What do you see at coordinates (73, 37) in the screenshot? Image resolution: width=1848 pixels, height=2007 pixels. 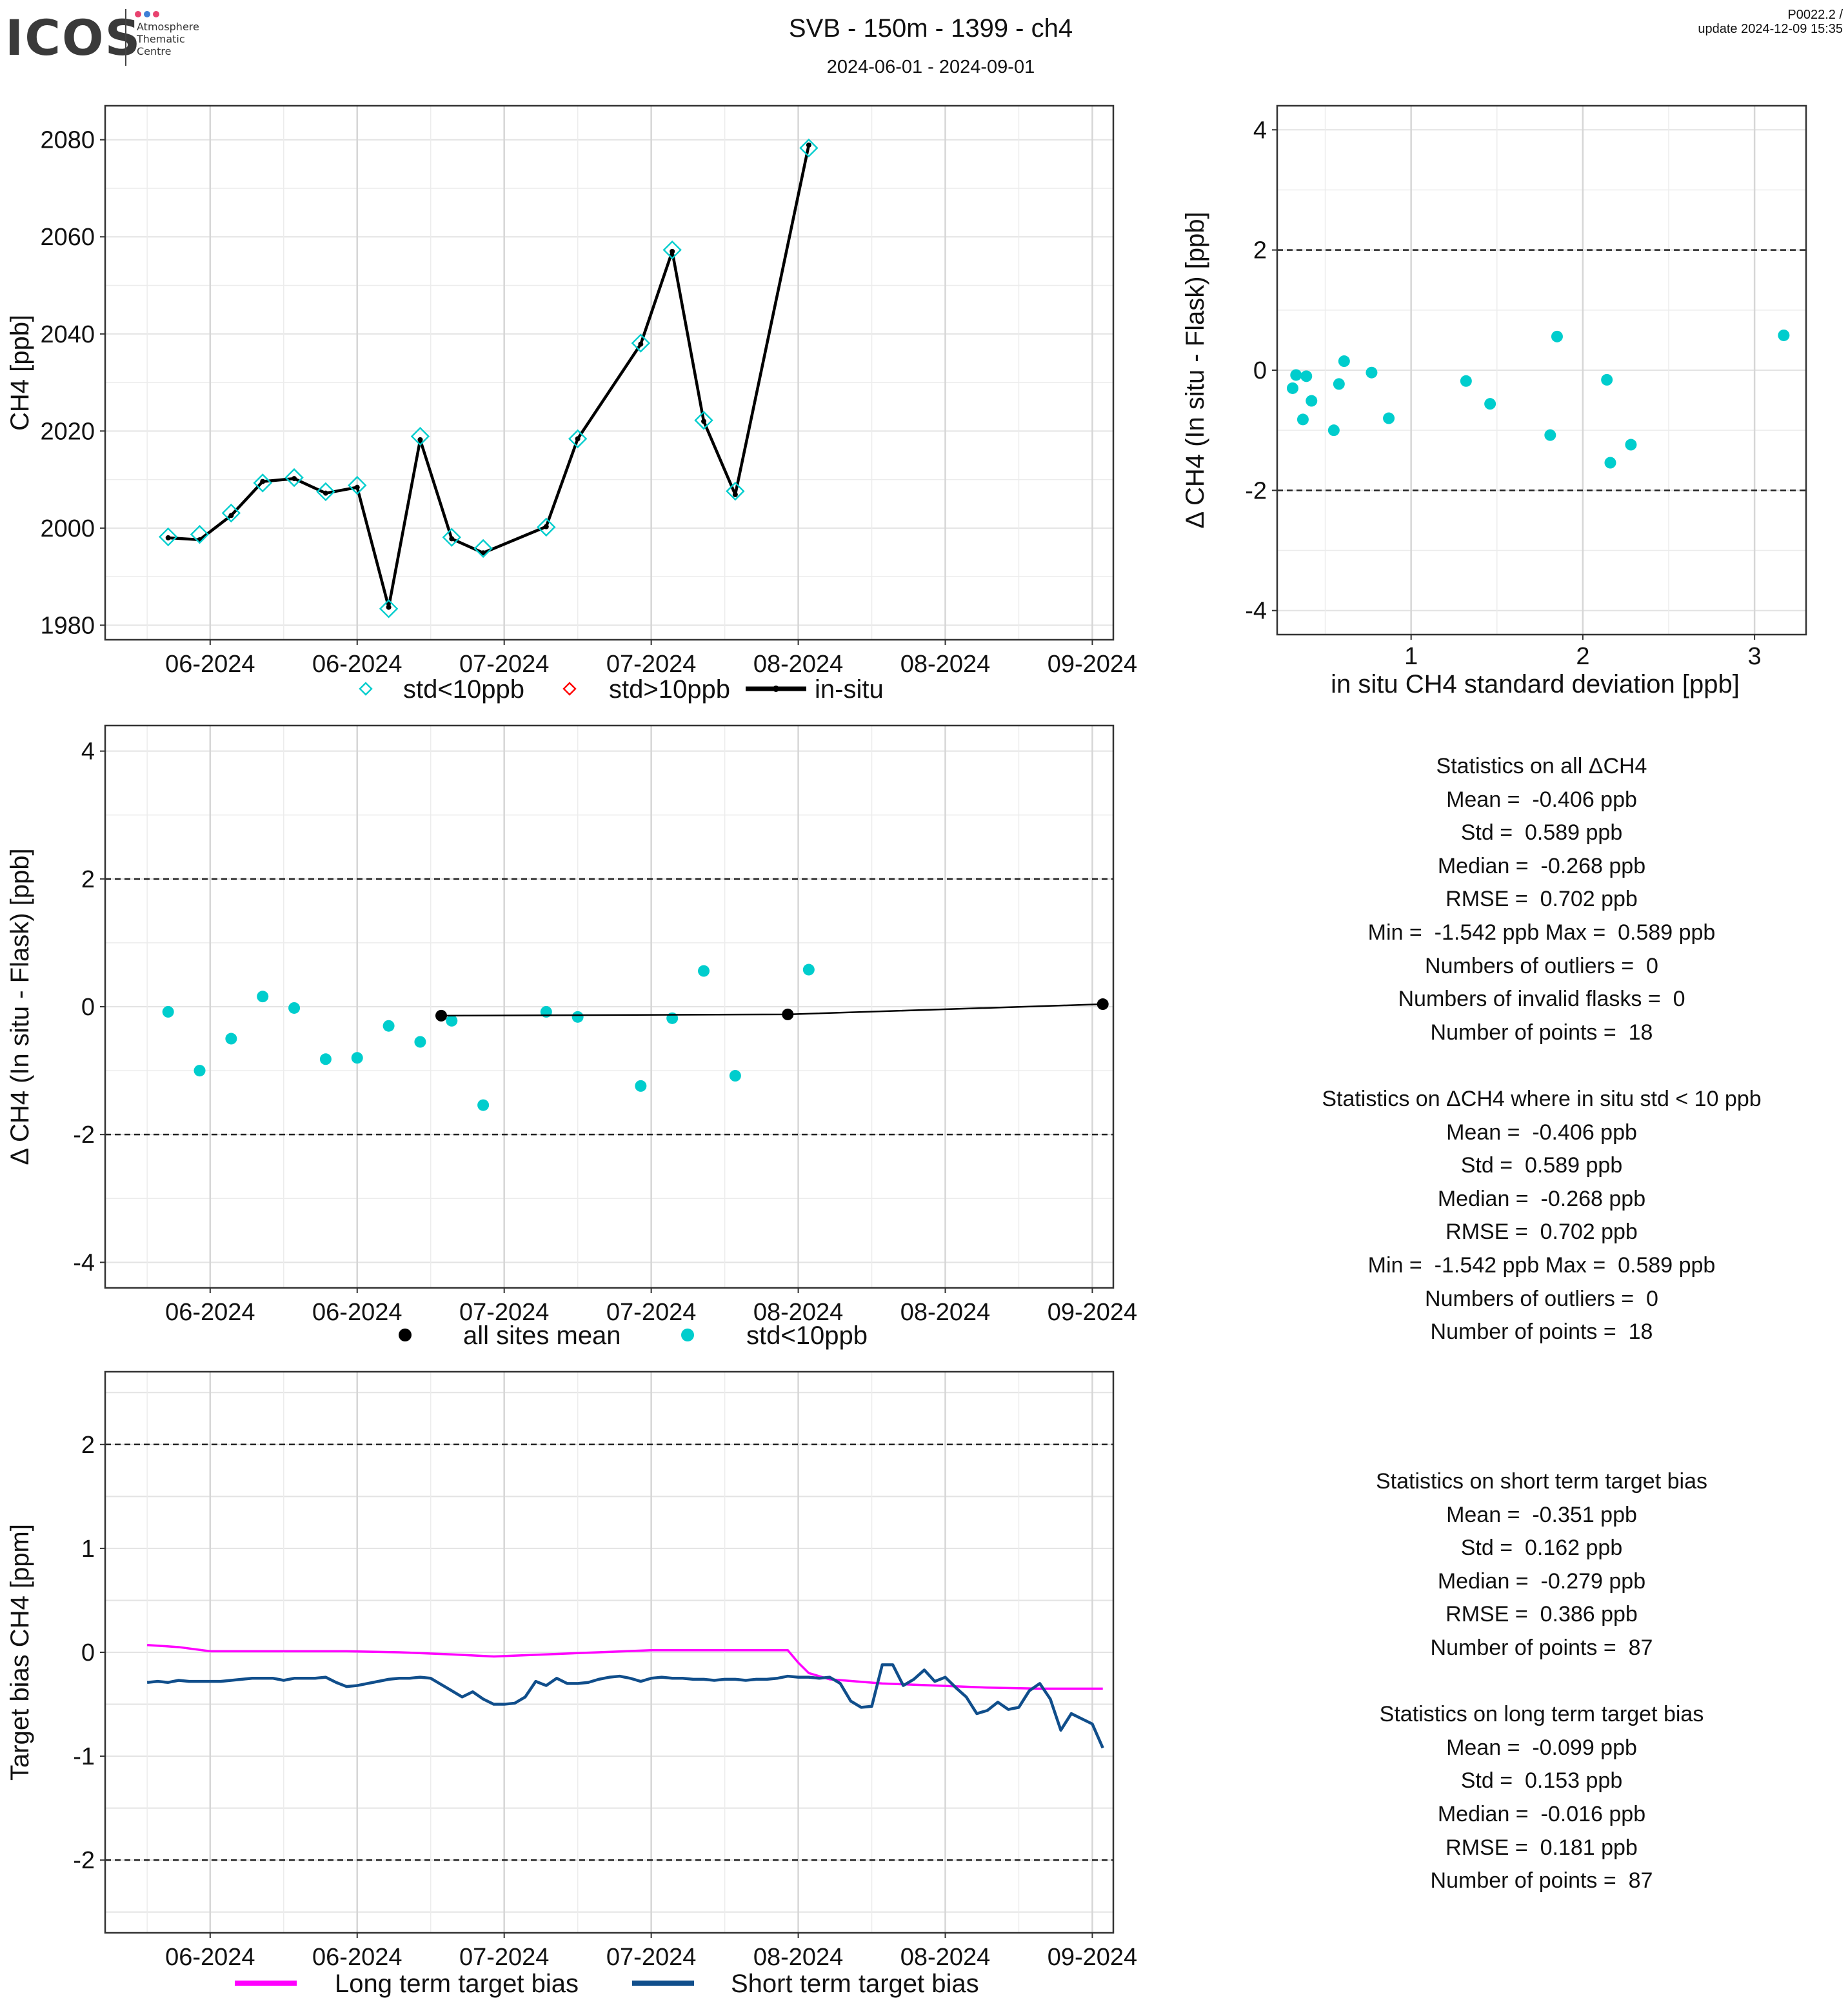 I see `icos-logo: ICOS` at bounding box center [73, 37].